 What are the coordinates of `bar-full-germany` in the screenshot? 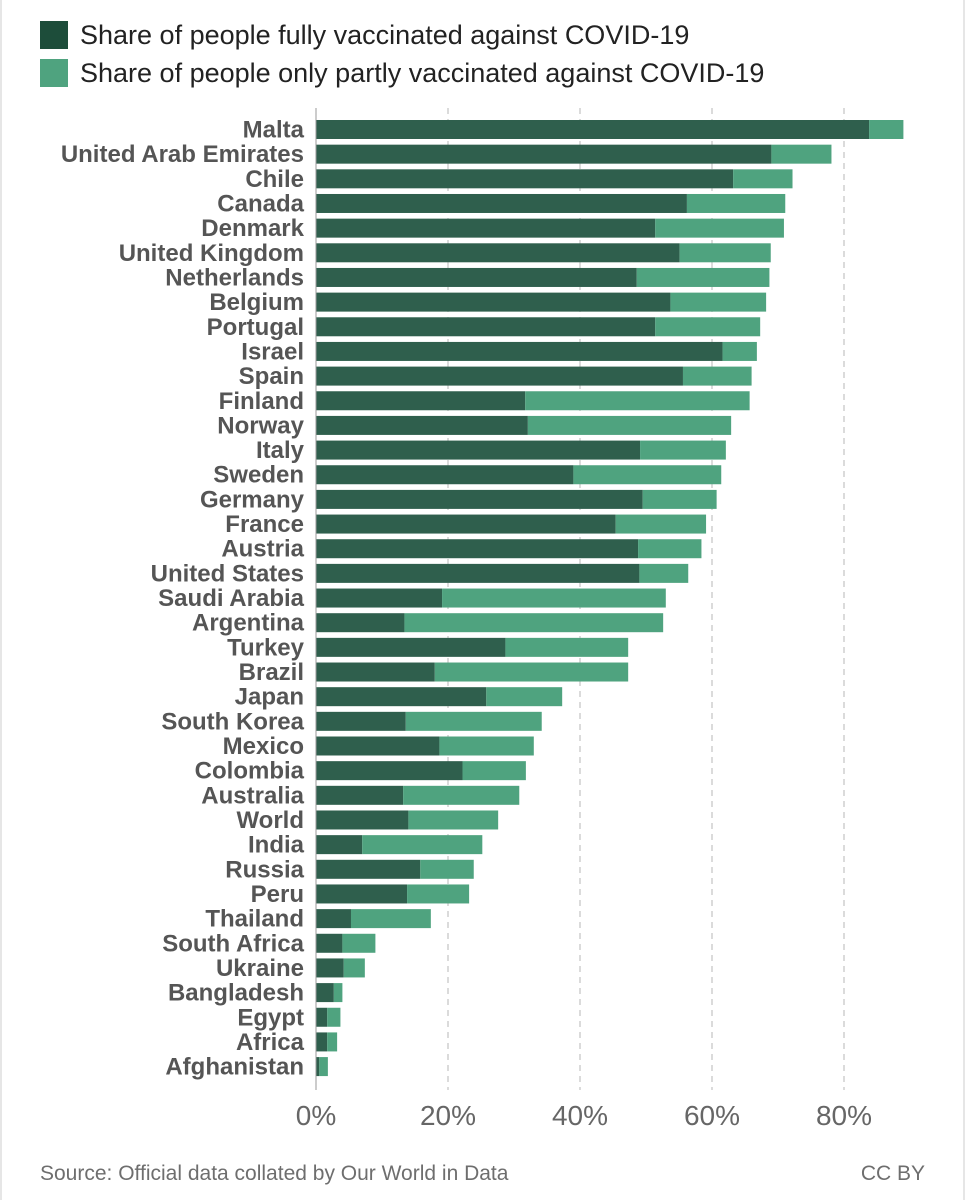 It's located at (479, 499).